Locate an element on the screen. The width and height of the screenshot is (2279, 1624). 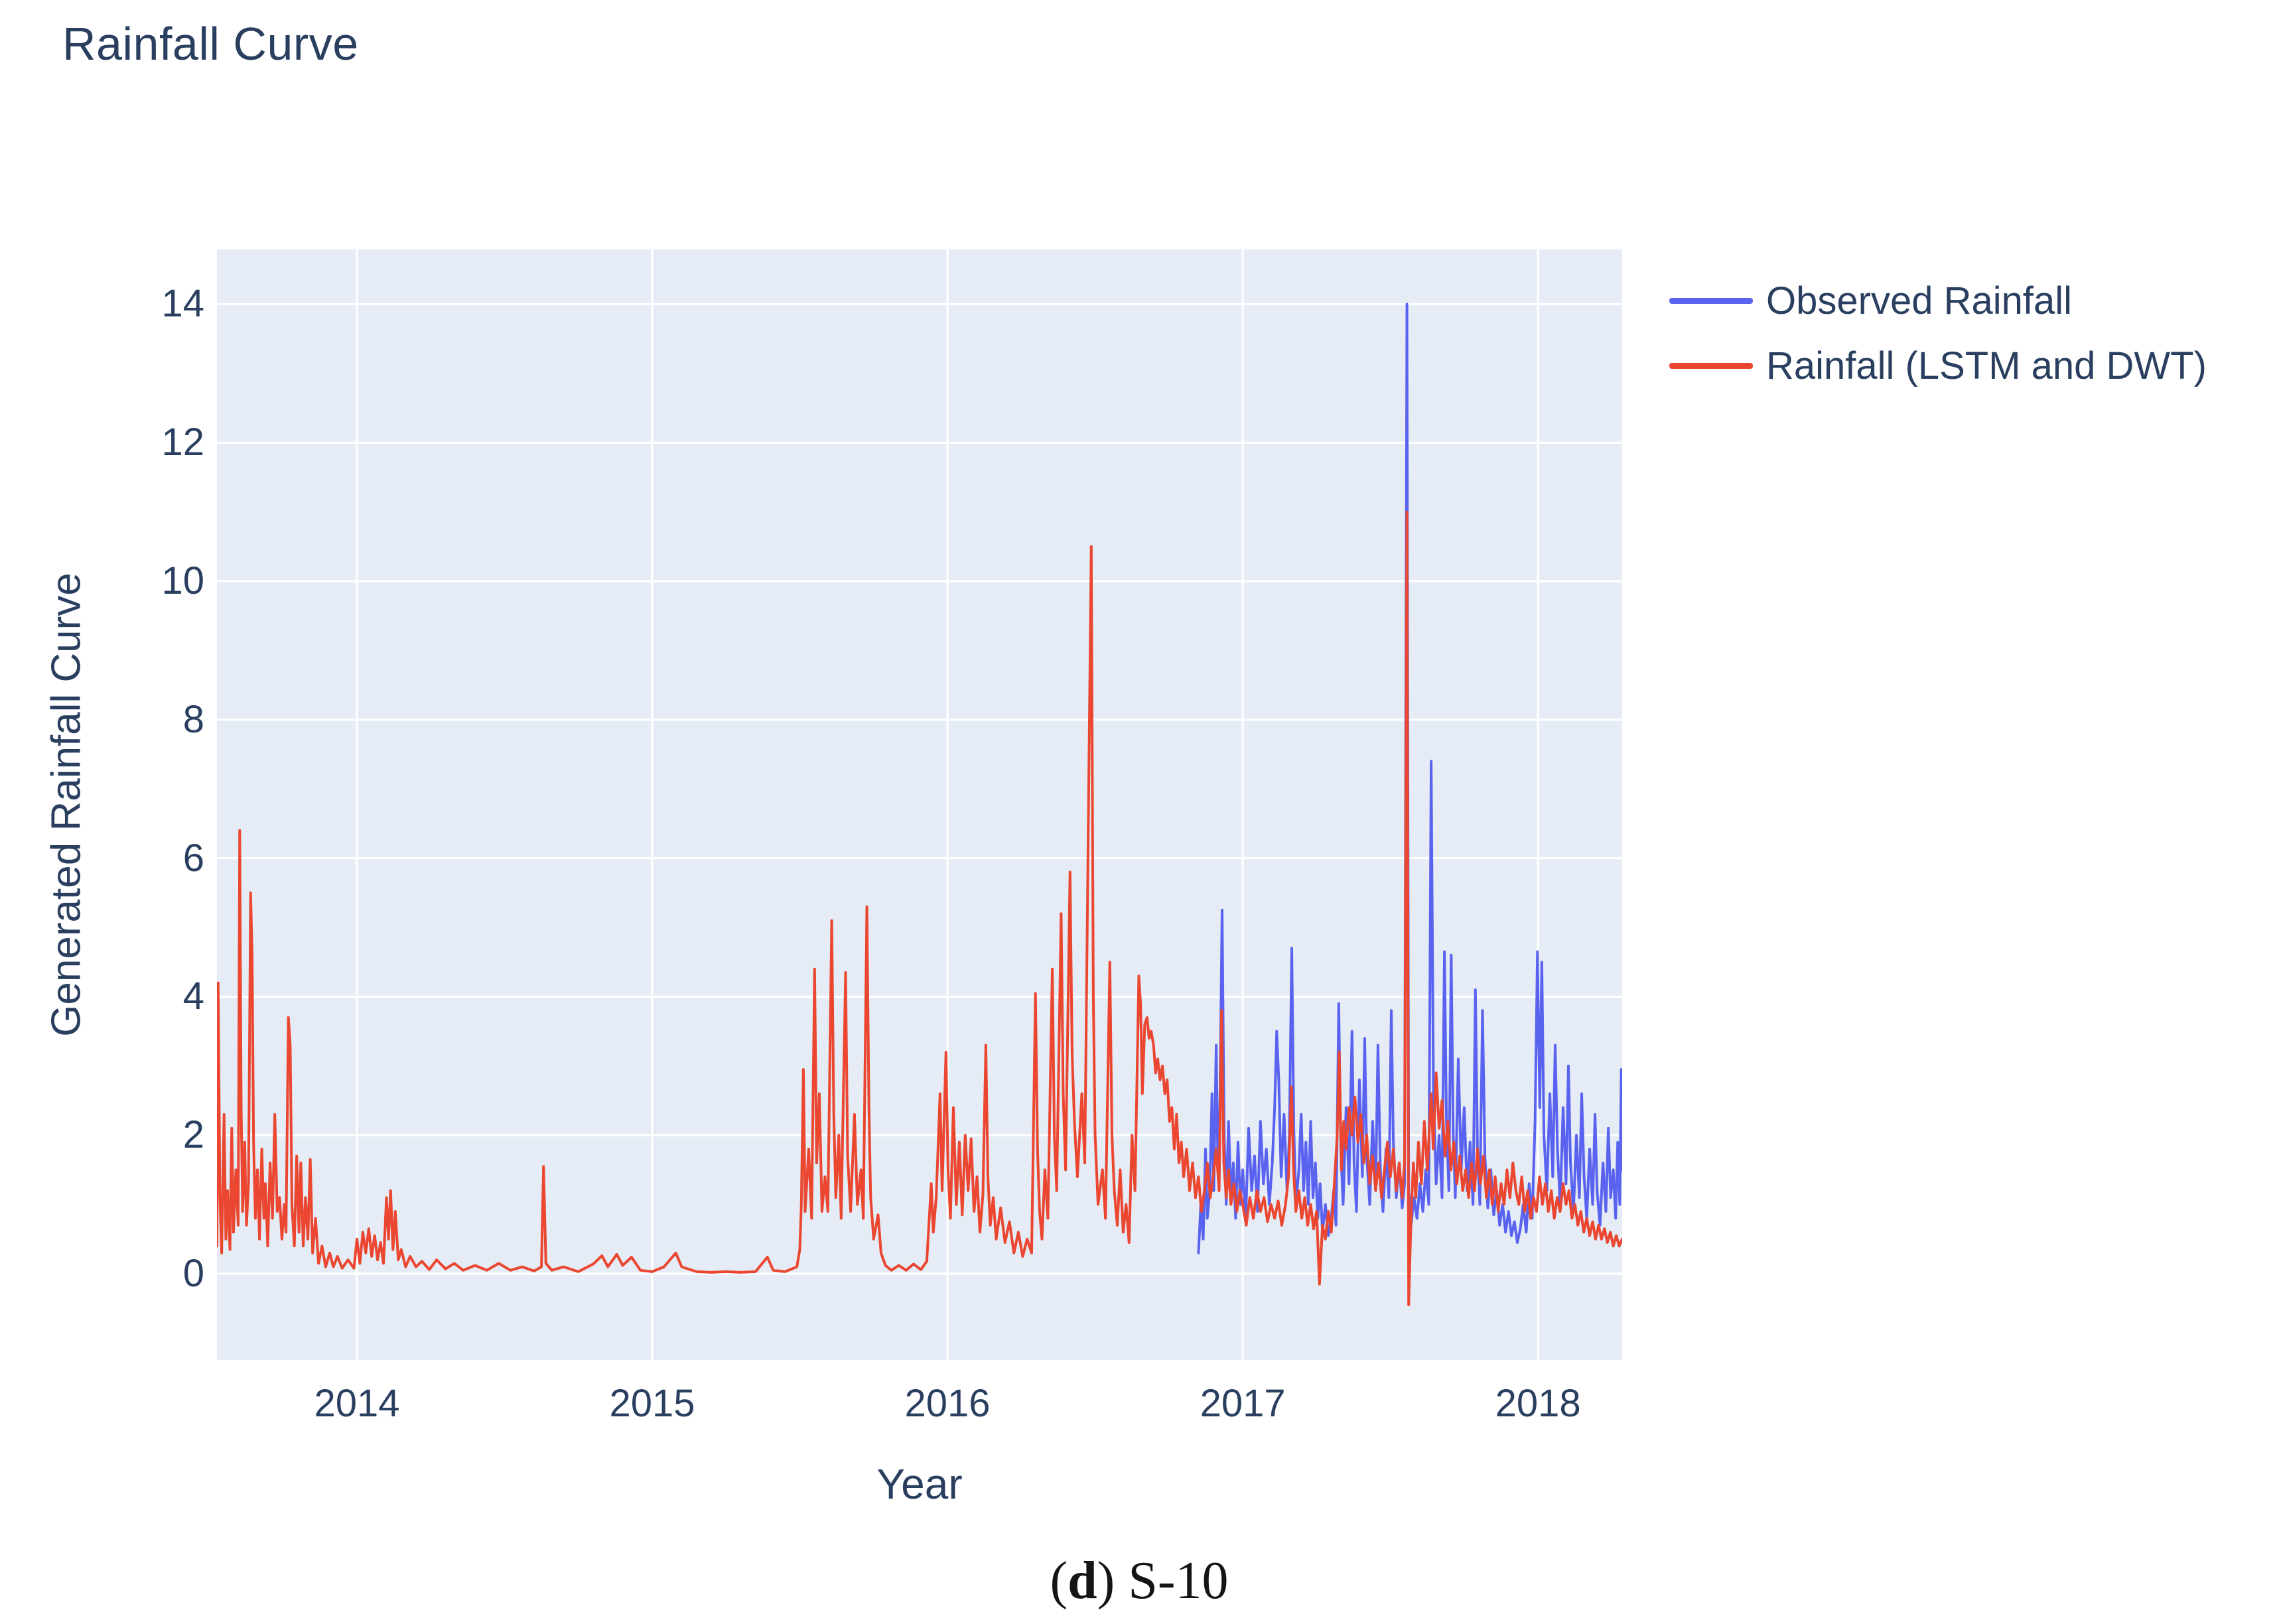
x-tick-label: 2017 is located at coordinates (1243, 1403).